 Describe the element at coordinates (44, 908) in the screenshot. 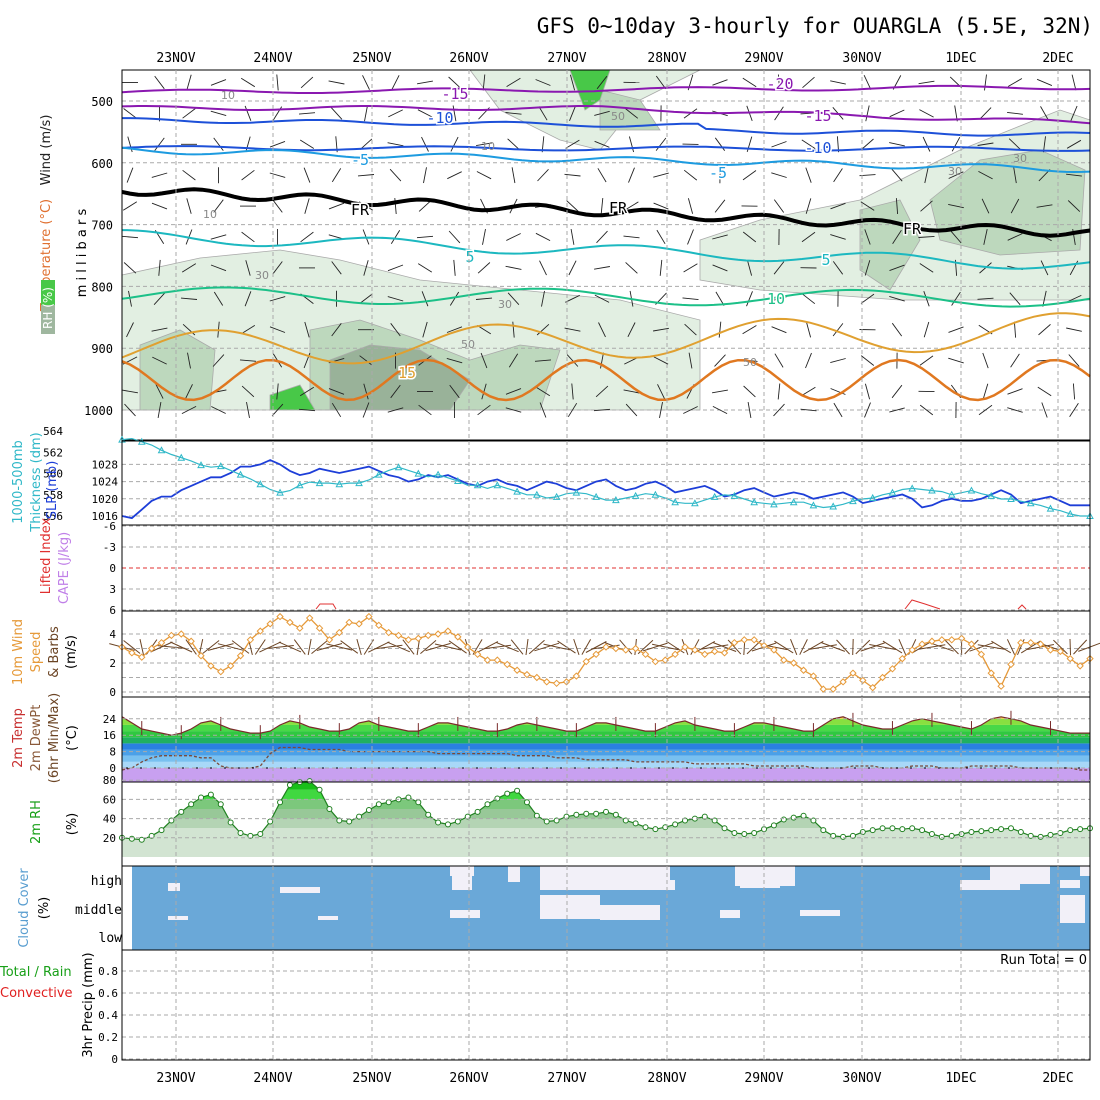

I see `cloud-label-2: (%)` at that location.